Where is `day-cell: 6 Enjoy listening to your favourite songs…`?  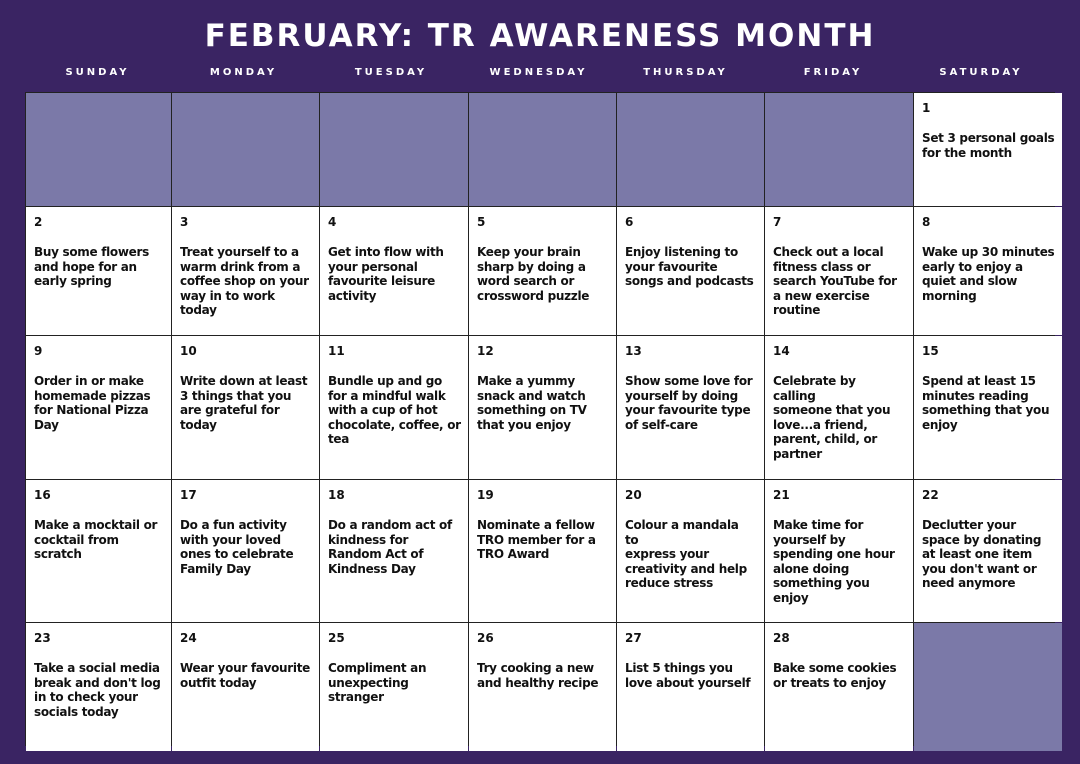
day-cell: 6 Enjoy listening to your favourite songs… is located at coordinates (690, 271).